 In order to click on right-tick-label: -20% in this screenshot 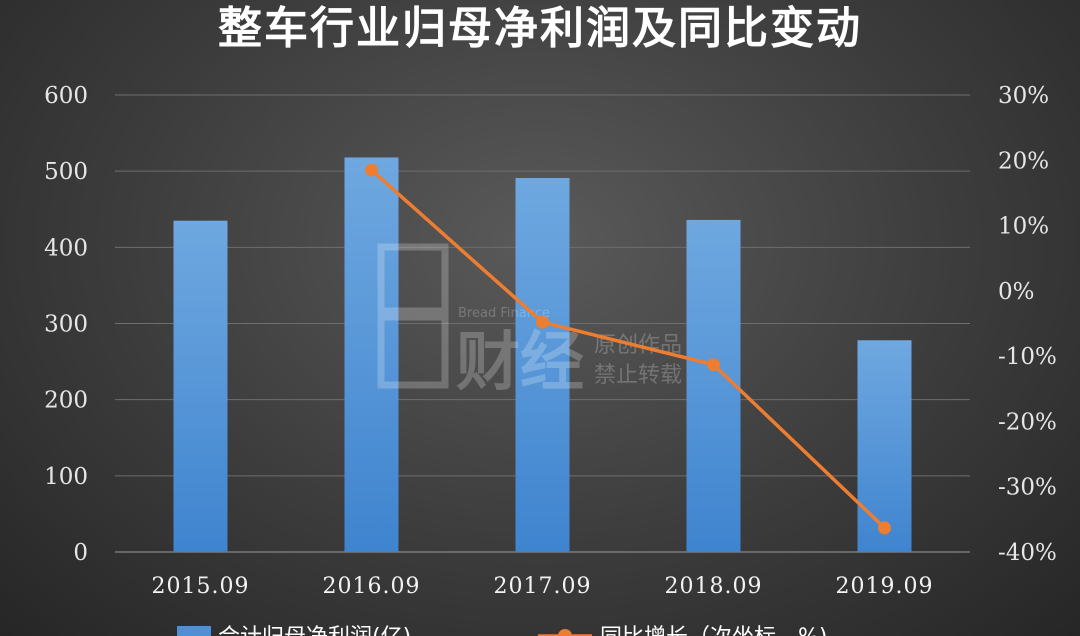, I will do `click(1027, 422)`.